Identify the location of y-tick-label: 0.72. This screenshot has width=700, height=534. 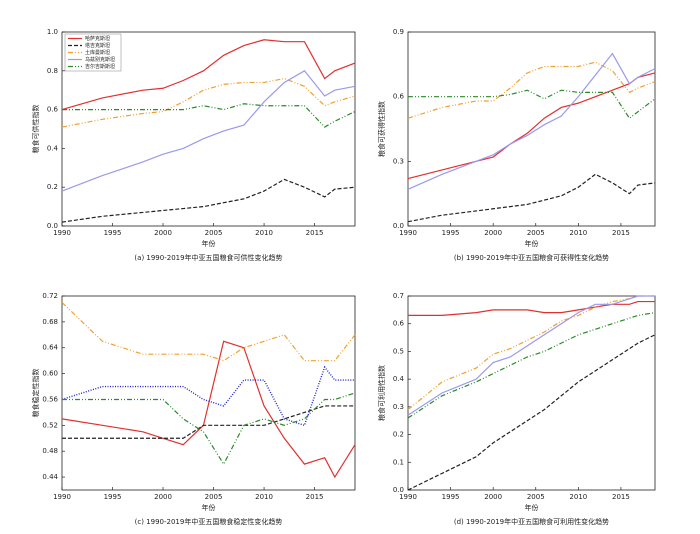
(50, 296).